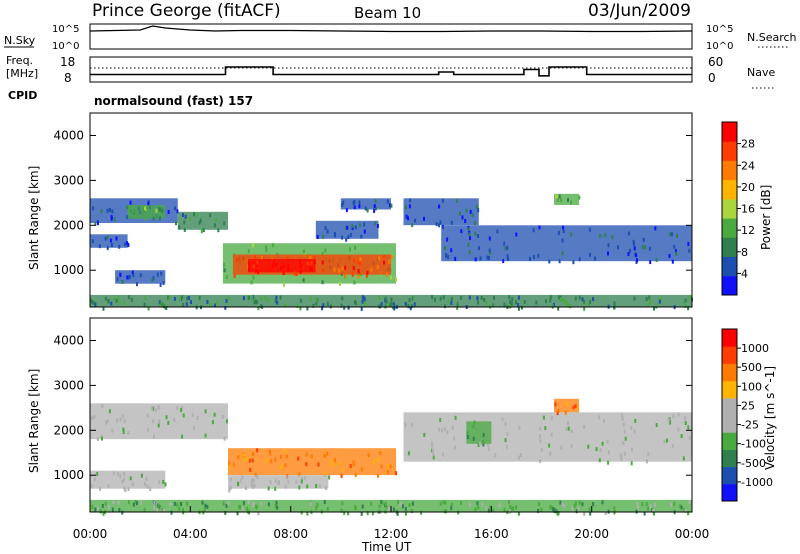 This screenshot has height=554, width=800. I want to click on nave-tick-bottom: 0, so click(712, 78).